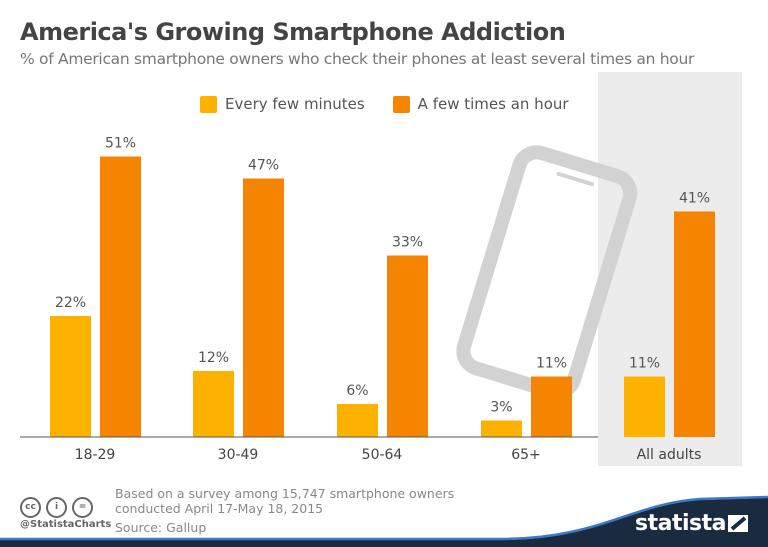 Image resolution: width=768 pixels, height=547 pixels. Describe the element at coordinates (738, 523) in the screenshot. I see `statista-logo-slash` at that location.